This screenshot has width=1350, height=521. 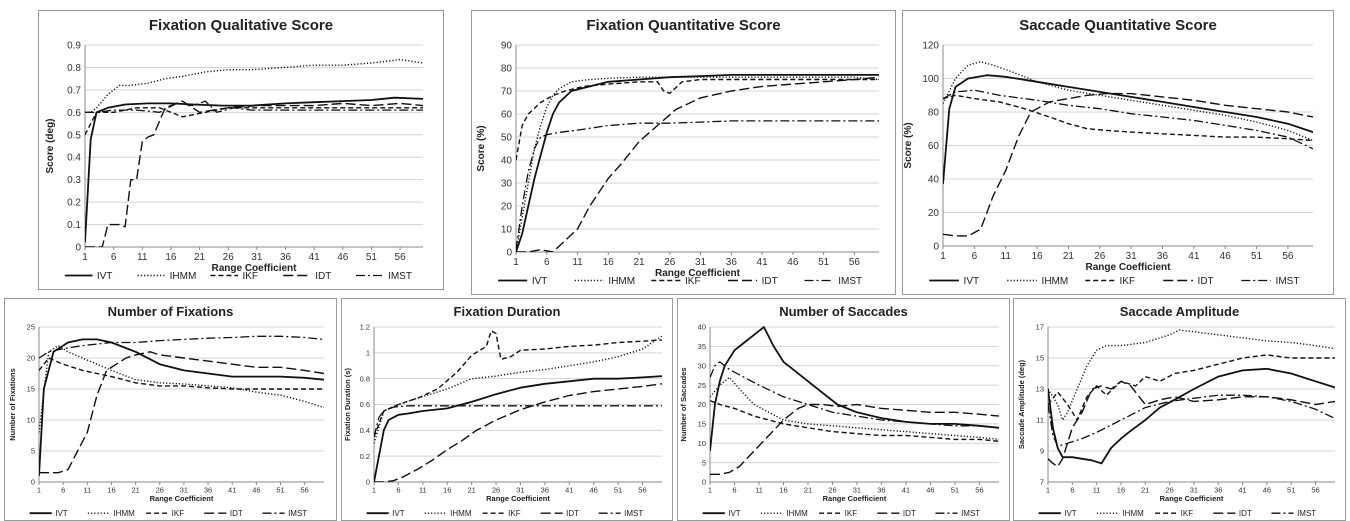 I want to click on legend-label: IVT, so click(x=972, y=281).